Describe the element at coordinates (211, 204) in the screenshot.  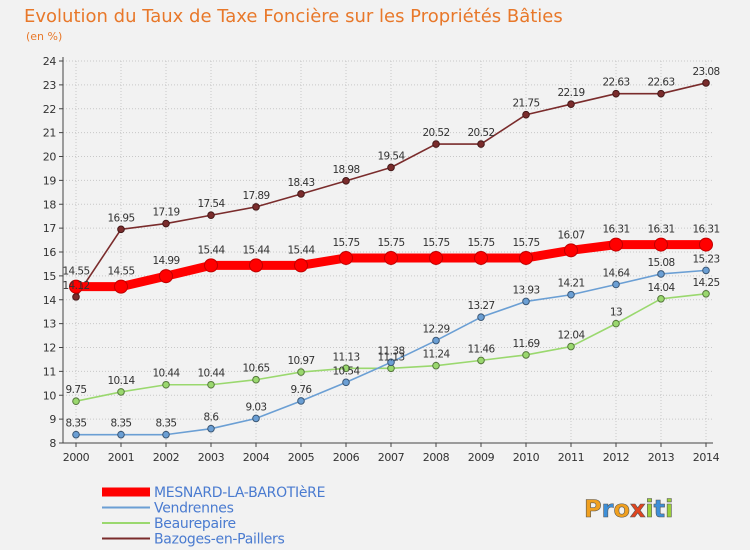
I see `data-label: 17.54` at that location.